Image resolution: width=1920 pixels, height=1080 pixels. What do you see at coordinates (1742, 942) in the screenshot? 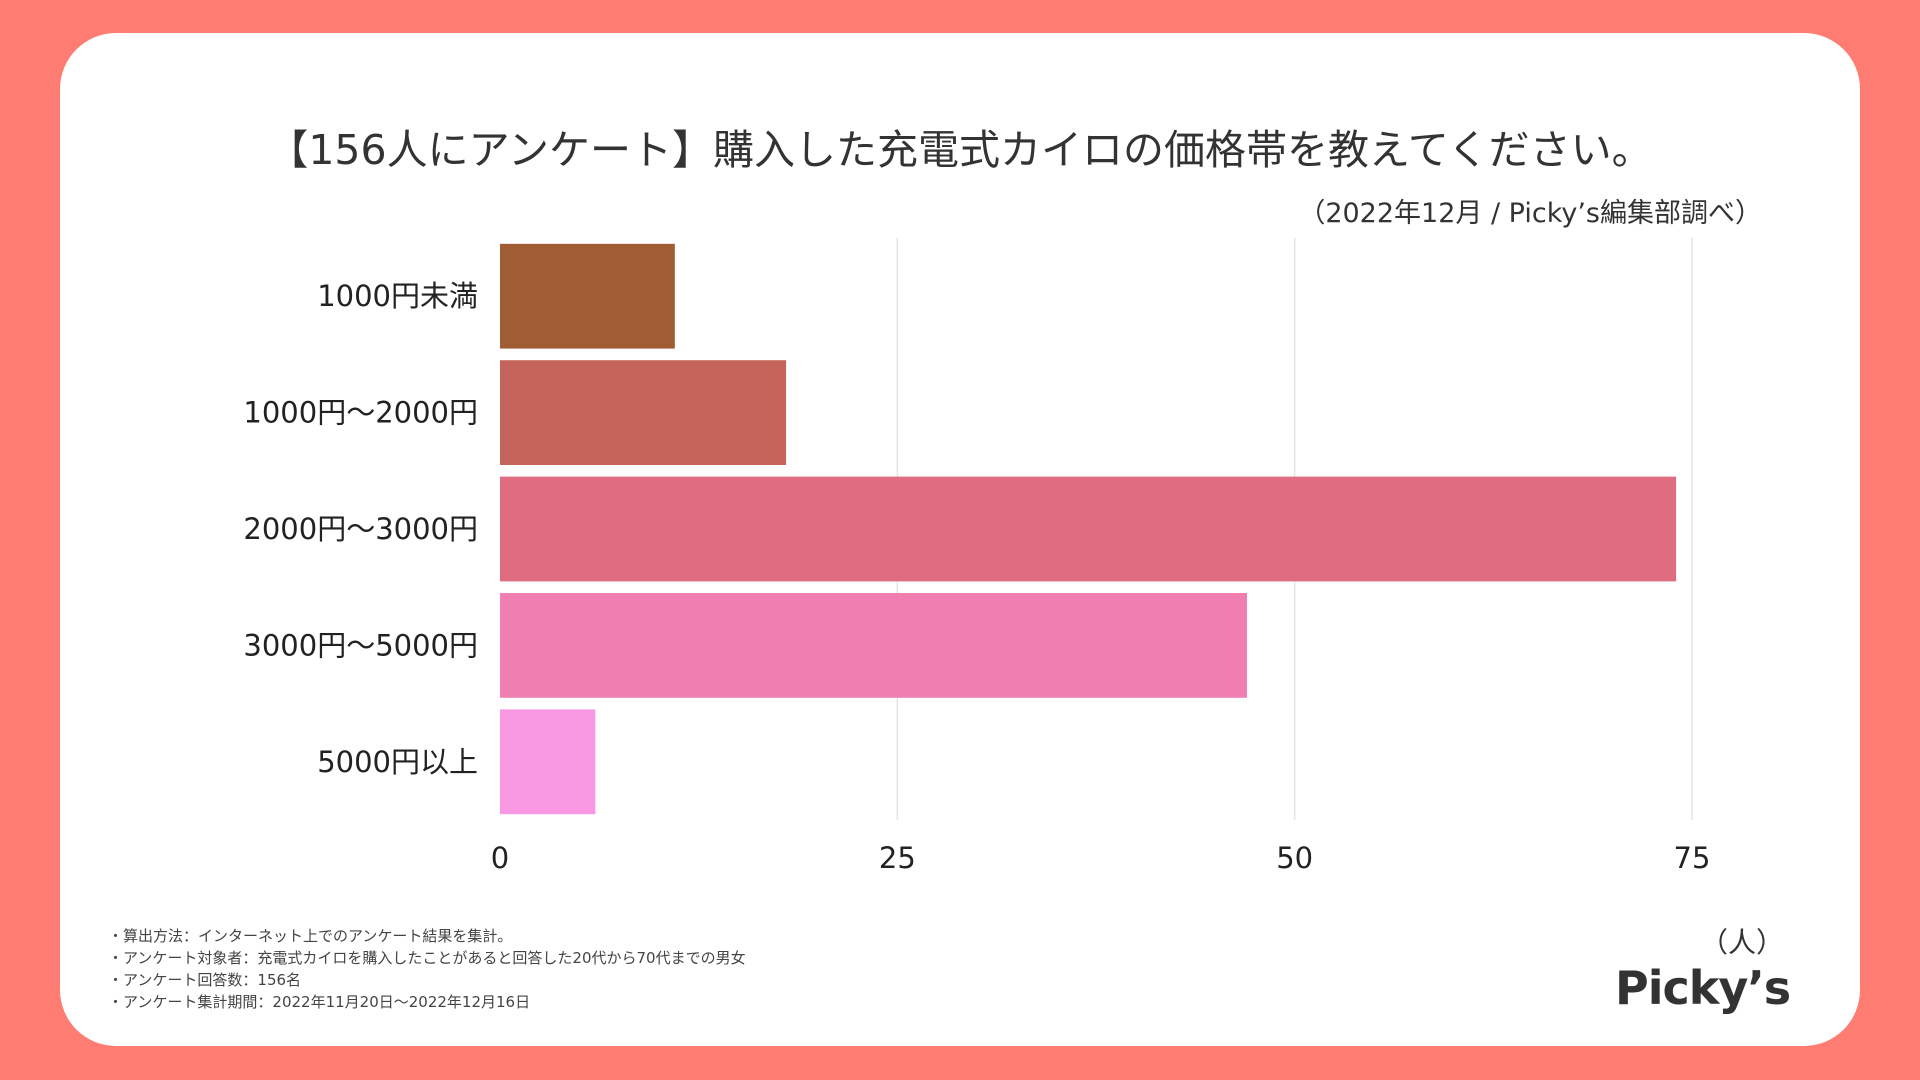
I see `x-axis-unit: （人）` at bounding box center [1742, 942].